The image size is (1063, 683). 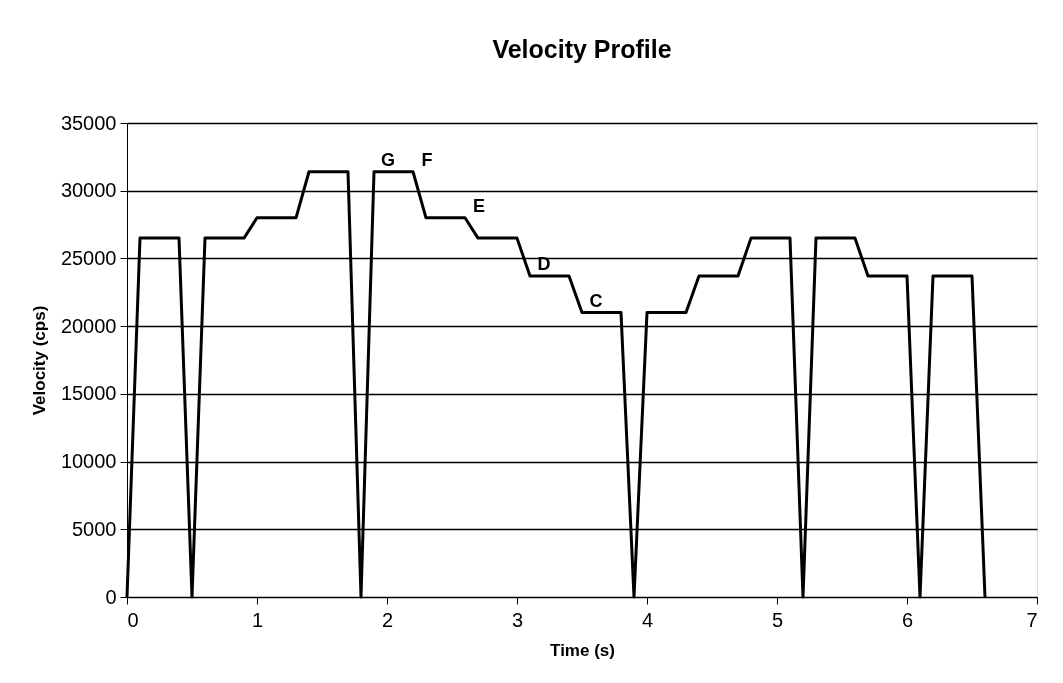 What do you see at coordinates (39, 360) in the screenshot?
I see `y-axis-title: Velocity (cps)` at bounding box center [39, 360].